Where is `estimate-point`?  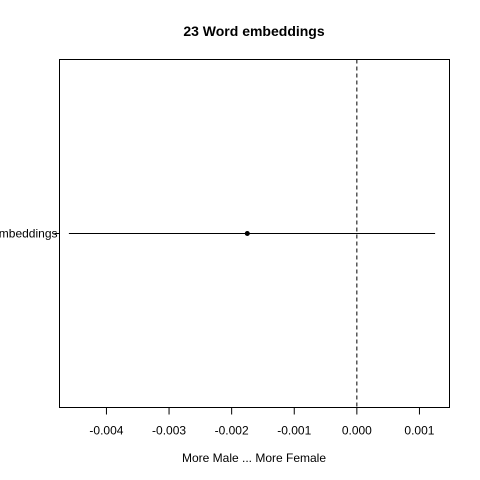
estimate-point is located at coordinates (247, 233).